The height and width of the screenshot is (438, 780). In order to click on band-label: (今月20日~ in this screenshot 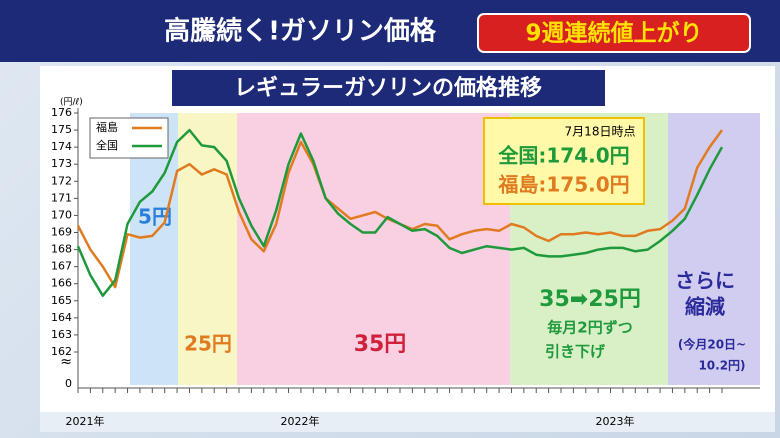, I will do `click(712, 344)`.